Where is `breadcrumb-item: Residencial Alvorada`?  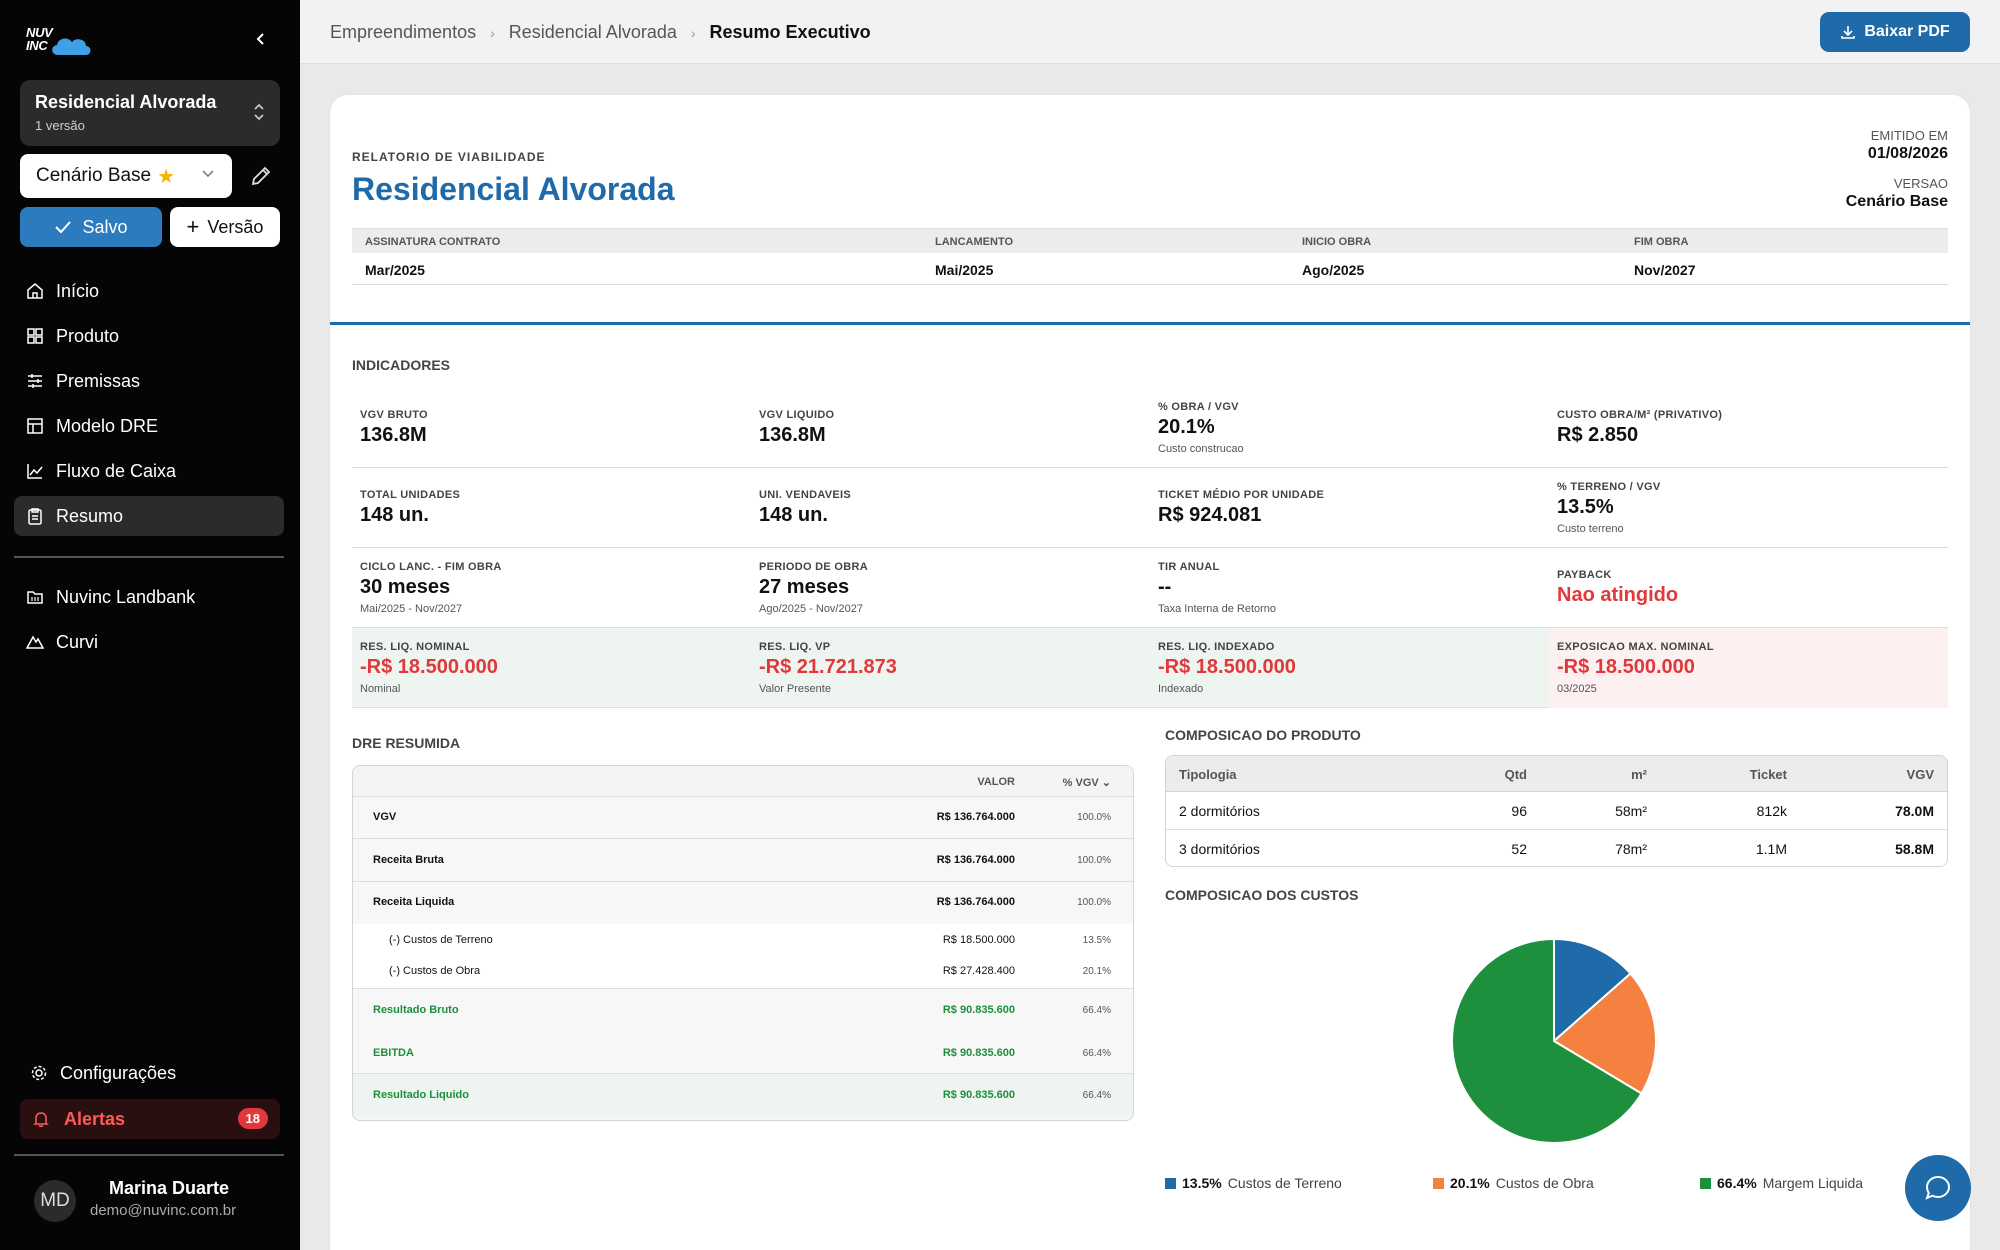 breadcrumb-item: Residencial Alvorada is located at coordinates (592, 32).